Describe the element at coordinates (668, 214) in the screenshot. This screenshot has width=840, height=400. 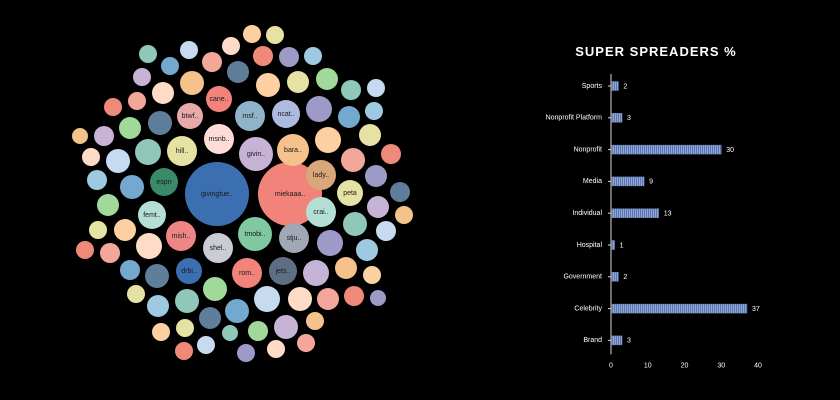
I see `value-label: 13` at that location.